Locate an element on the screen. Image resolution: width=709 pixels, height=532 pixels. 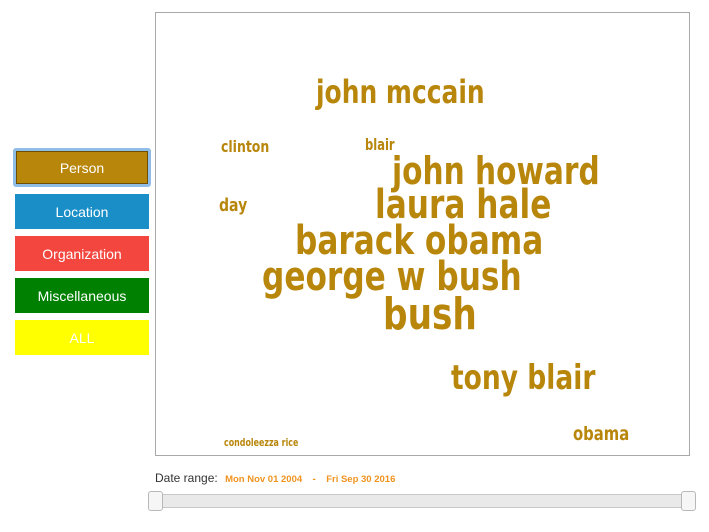
organization-label: Organization is located at coordinates (82, 253).